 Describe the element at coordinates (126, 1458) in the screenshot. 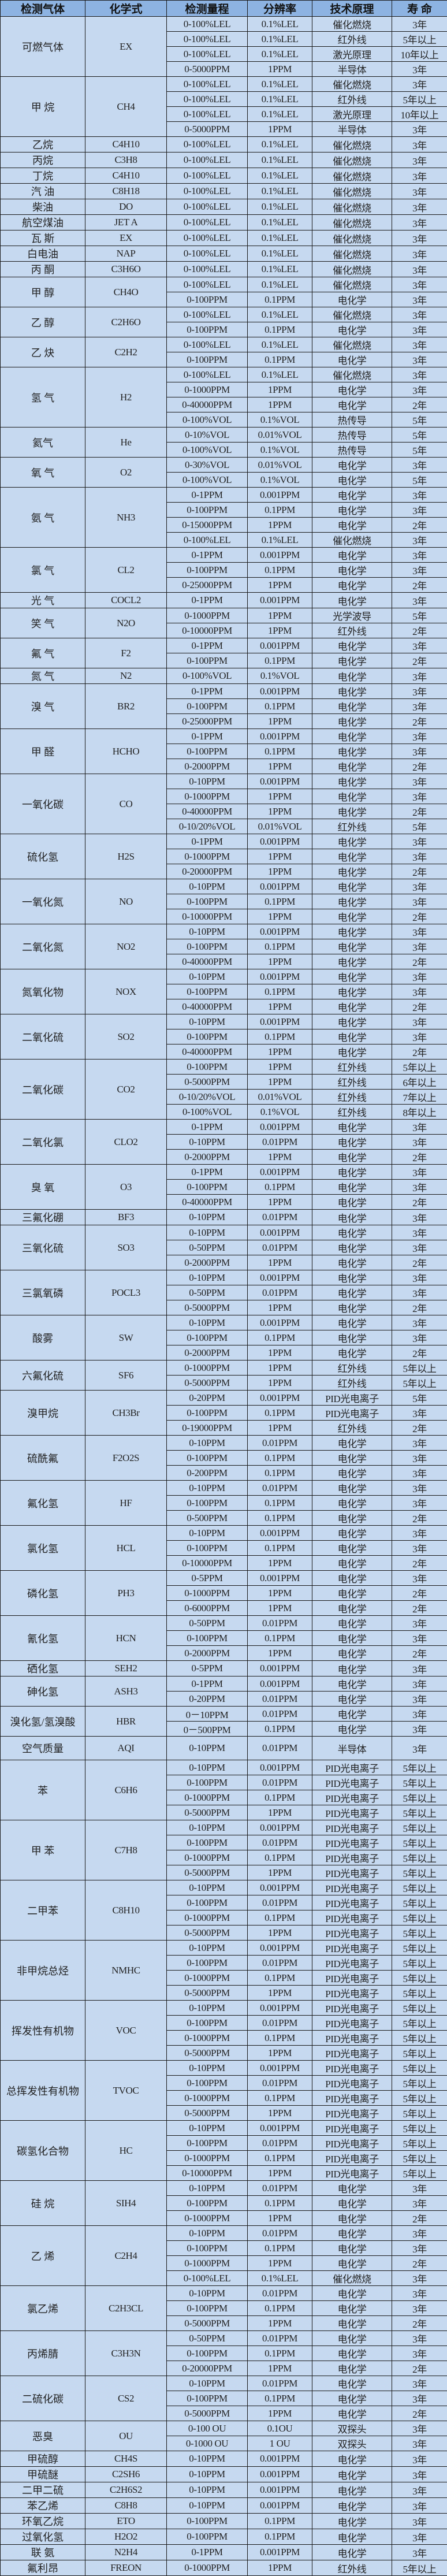

I see `formula-cell: F2O2S` at that location.